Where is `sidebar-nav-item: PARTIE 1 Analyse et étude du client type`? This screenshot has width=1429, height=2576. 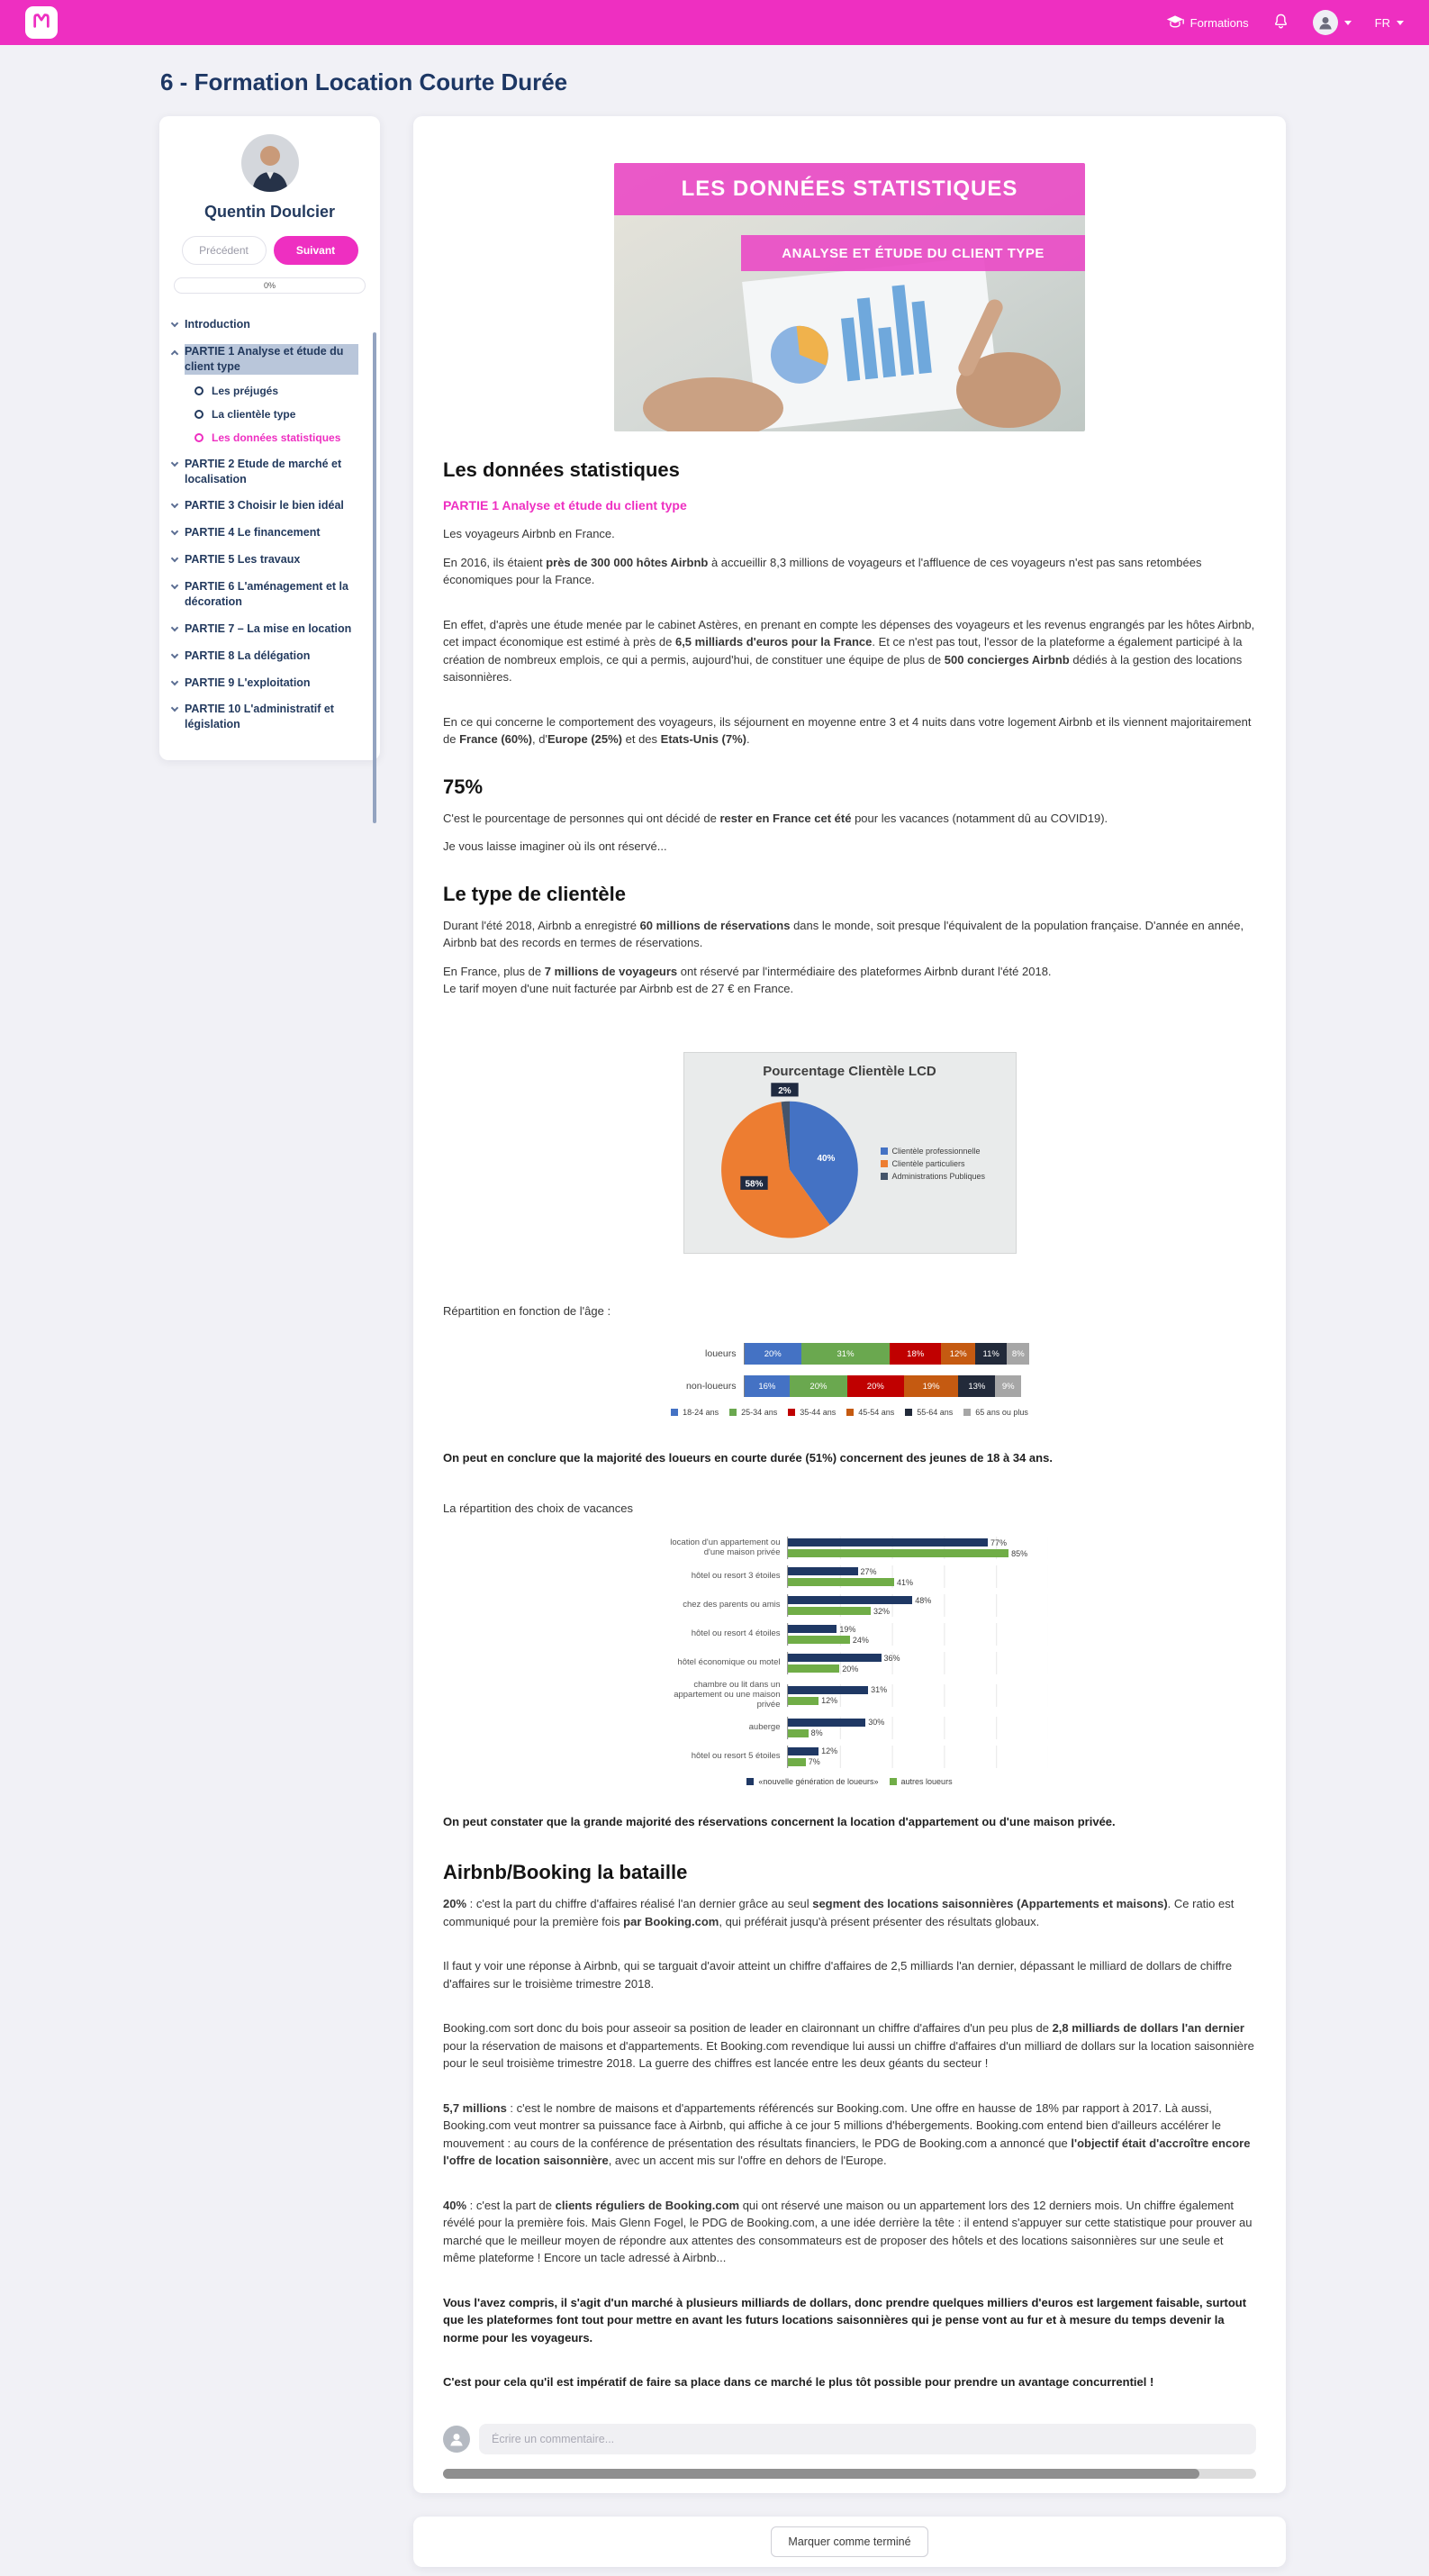 sidebar-nav-item: PARTIE 1 Analyse et étude du client type is located at coordinates (264, 358).